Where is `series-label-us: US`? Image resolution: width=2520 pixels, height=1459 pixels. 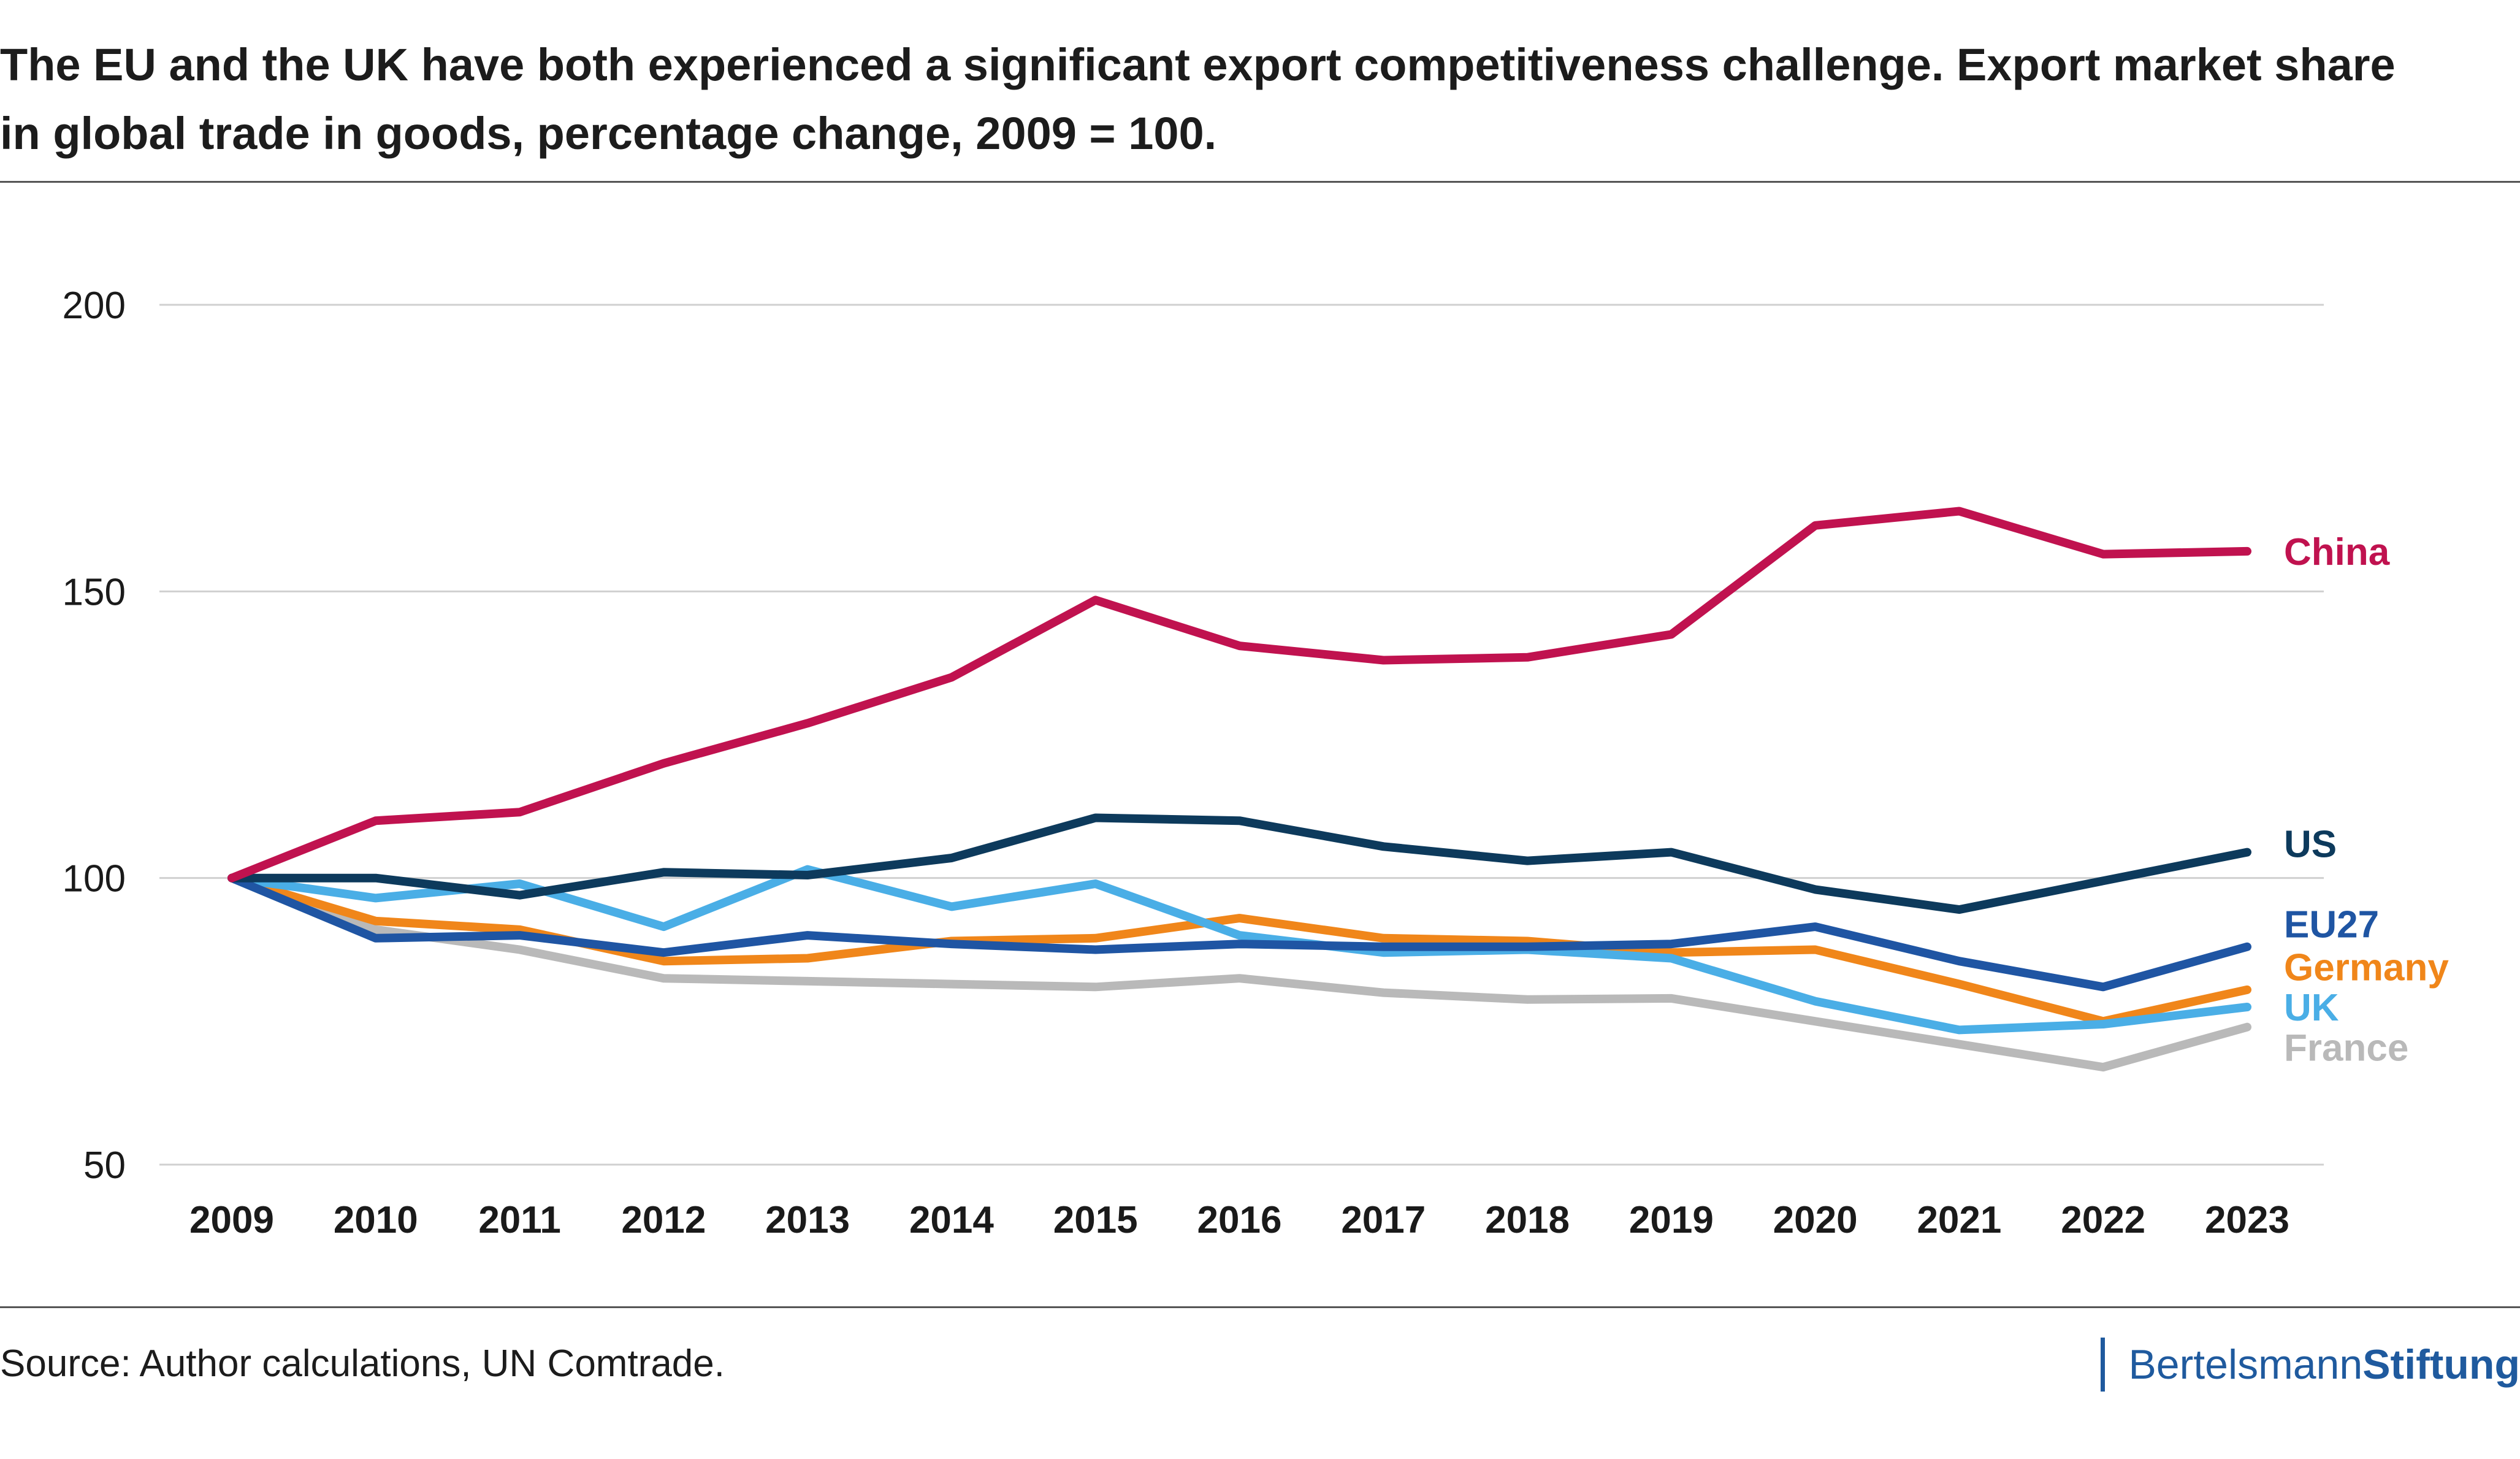
series-label-us: US is located at coordinates (2310, 845).